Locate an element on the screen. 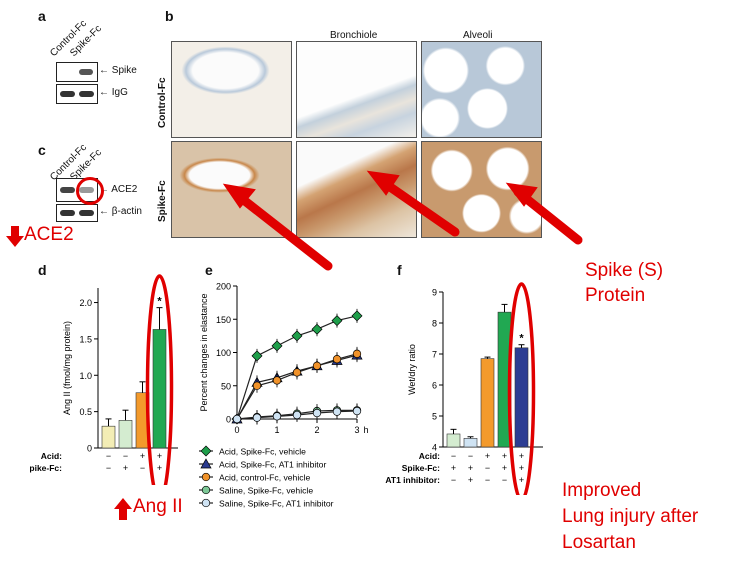  y-tick-label: 1.0 is located at coordinates (85, 376).